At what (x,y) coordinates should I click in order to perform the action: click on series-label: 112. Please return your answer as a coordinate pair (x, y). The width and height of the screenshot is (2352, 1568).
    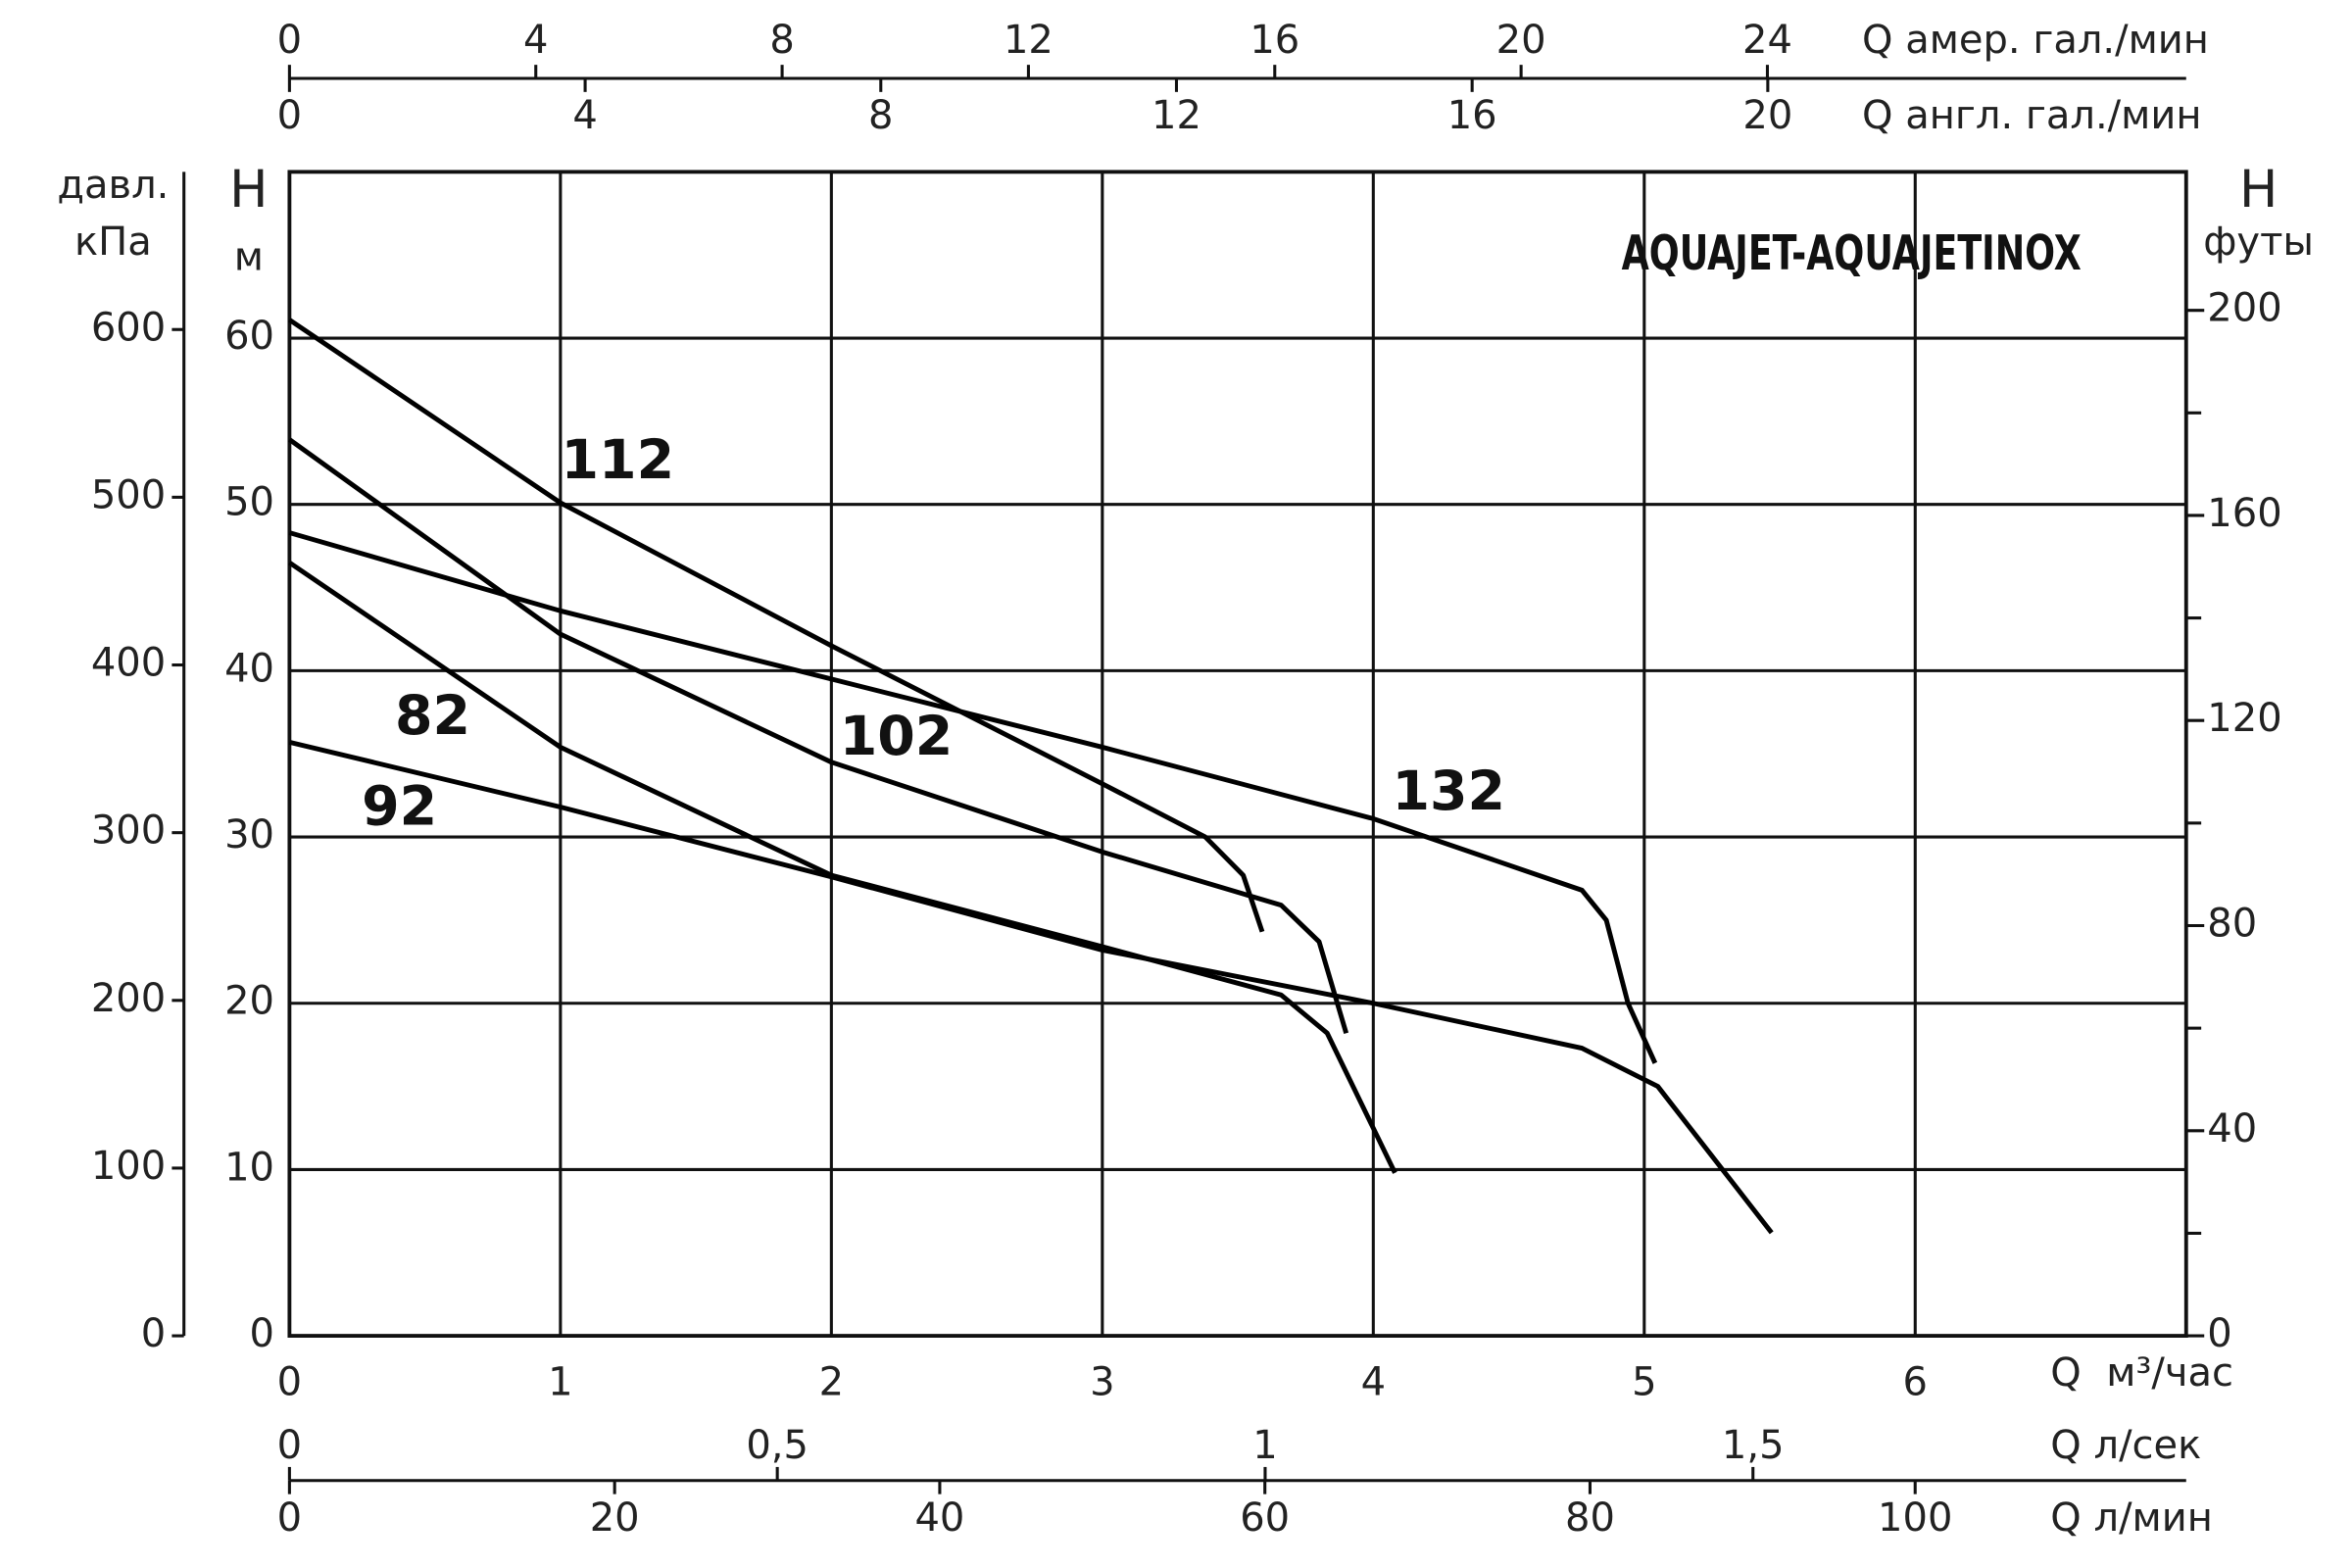
    Looking at the image, I should click on (618, 460).